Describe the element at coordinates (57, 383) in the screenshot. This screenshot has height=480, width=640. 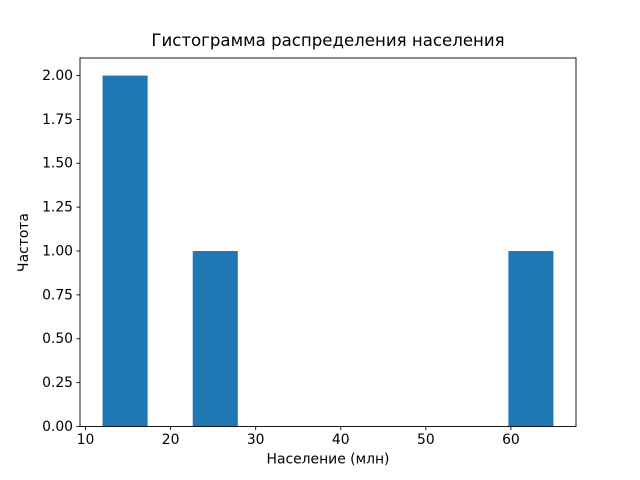
I see `y-tick-label: 0.25` at that location.